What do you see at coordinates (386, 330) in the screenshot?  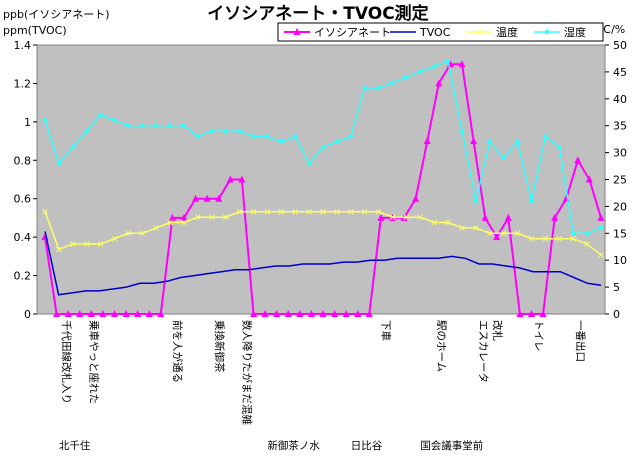 I see `category-label: 下車` at bounding box center [386, 330].